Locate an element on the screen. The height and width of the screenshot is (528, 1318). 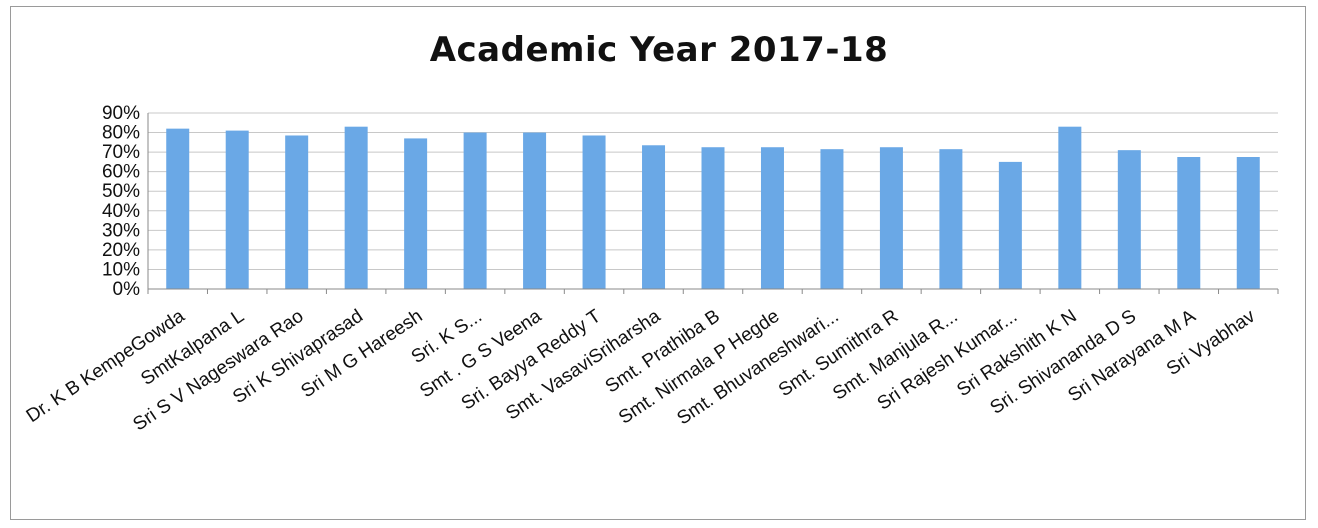
y-tick-label: 10% is located at coordinates (121, 269).